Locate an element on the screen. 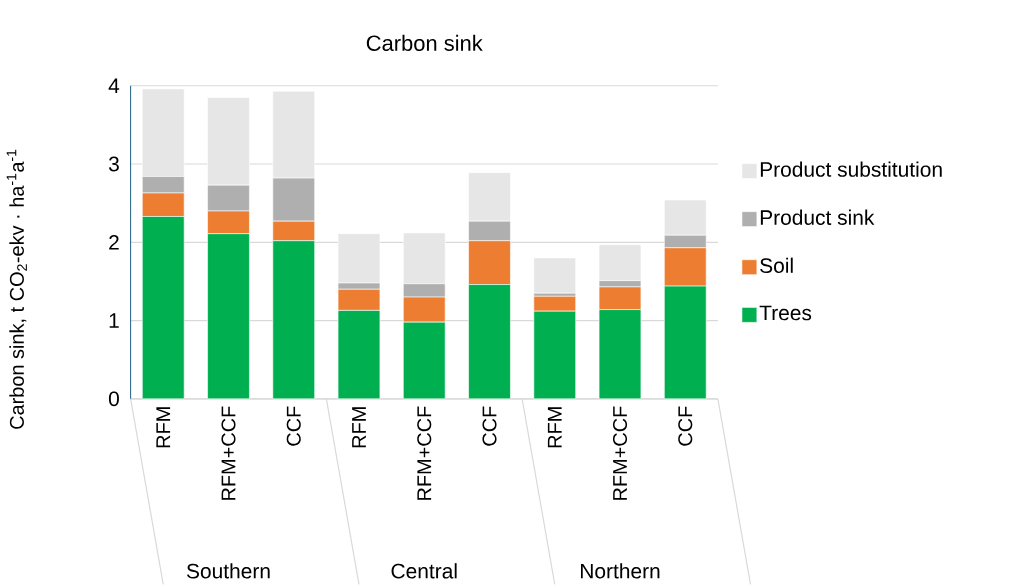  legend-label: Product substitution is located at coordinates (851, 169).